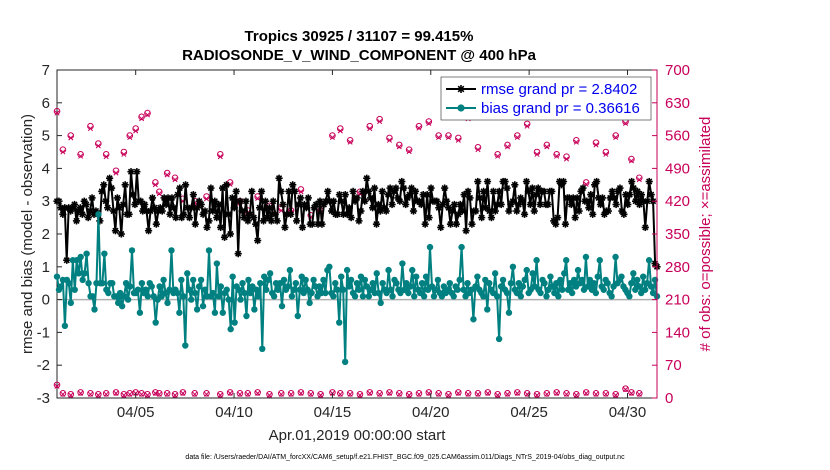 The height and width of the screenshot is (470, 830). I want to click on right-y-tick-label: 0, so click(669, 398).